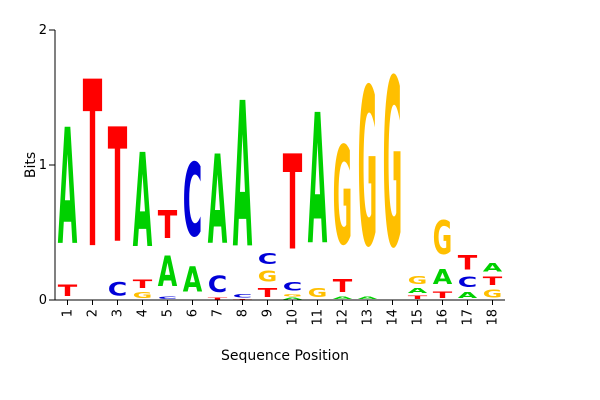  Describe the element at coordinates (418, 317) in the screenshot. I see `x-tick-label: 15` at that location.